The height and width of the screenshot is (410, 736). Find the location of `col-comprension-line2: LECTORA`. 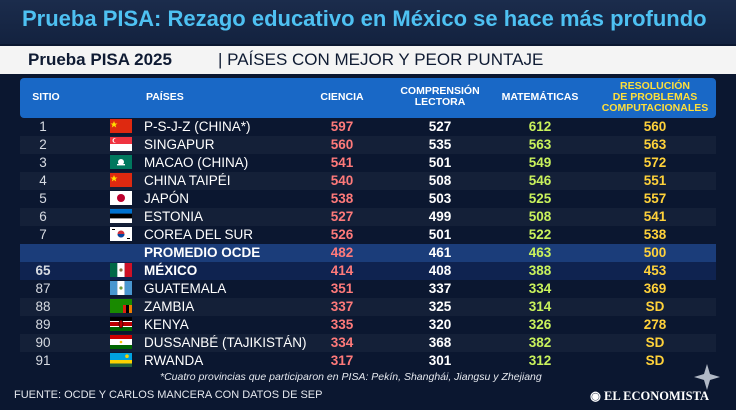

col-comprension-line2: LECTORA is located at coordinates (440, 102).